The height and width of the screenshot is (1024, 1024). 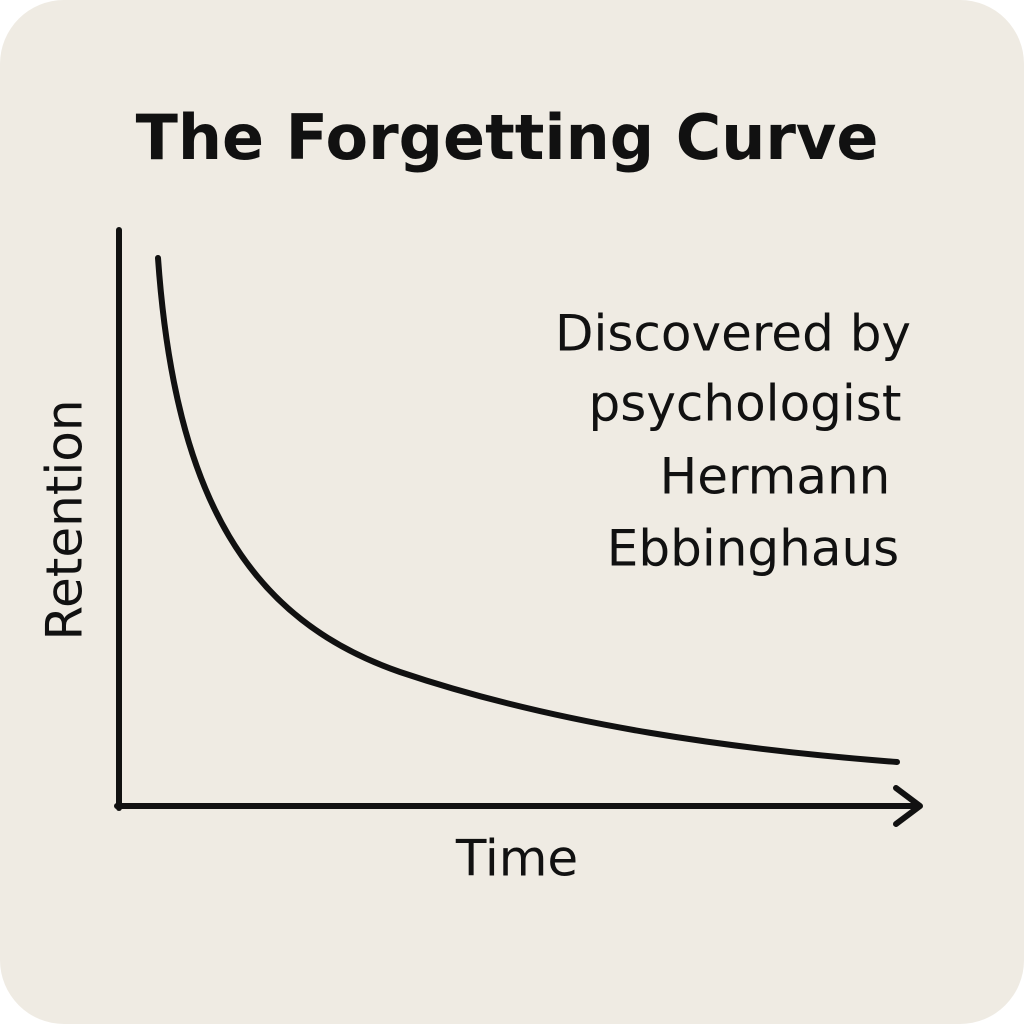 What do you see at coordinates (507, 137) in the screenshot?
I see `title: The Forgetting Curve` at bounding box center [507, 137].